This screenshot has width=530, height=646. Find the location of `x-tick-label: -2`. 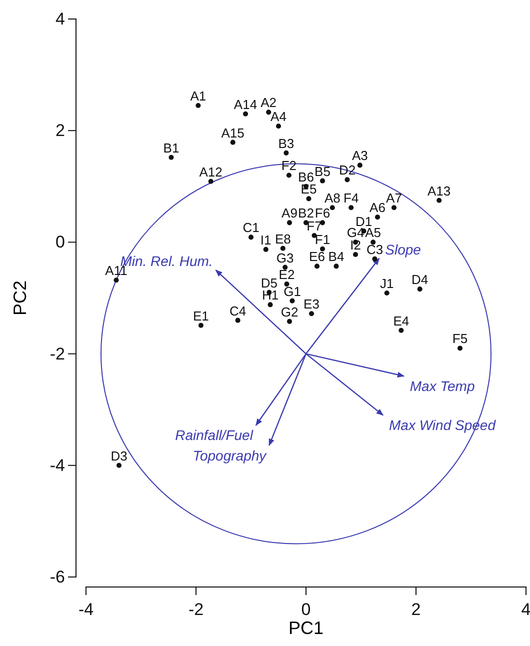

x-tick-label: -2 is located at coordinates (196, 609).